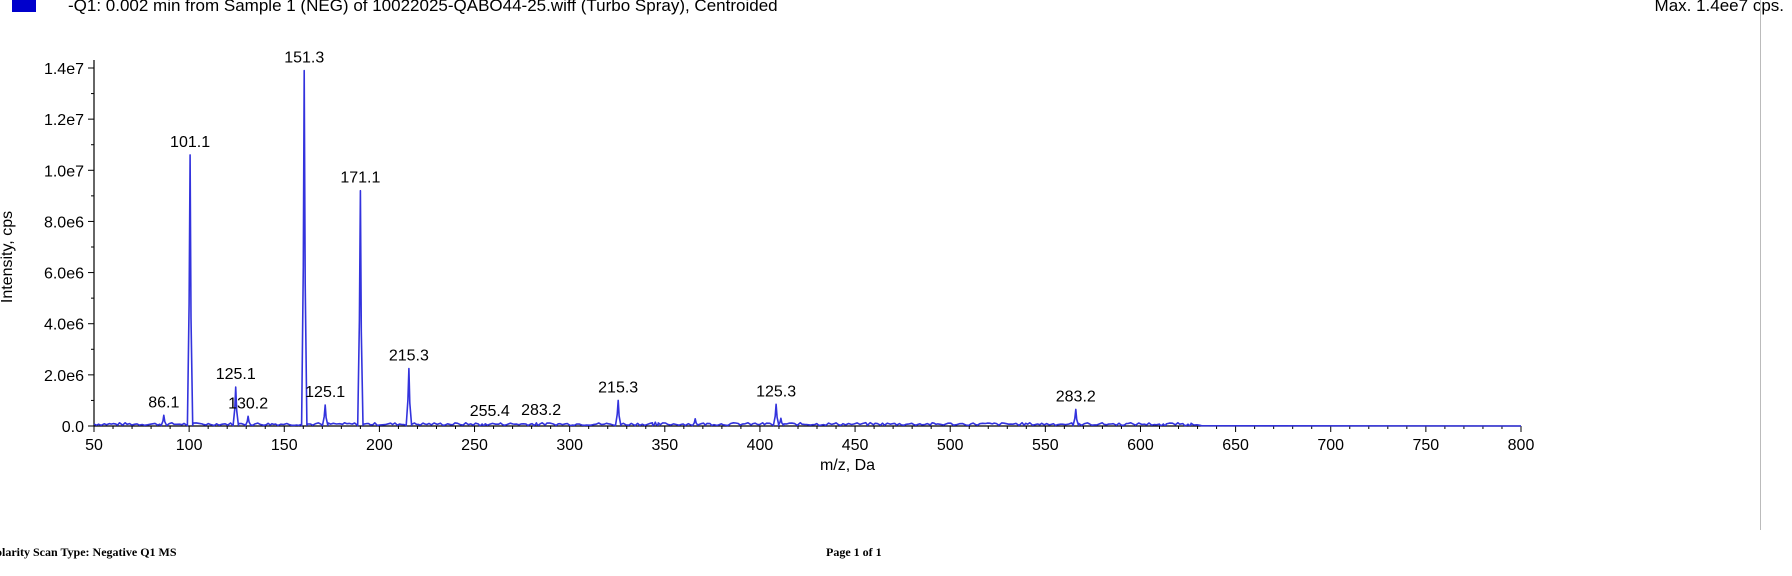  Describe the element at coordinates (1719, 7) in the screenshot. I see `max-intensity-label: Max. 1.4ee7 cps.` at that location.